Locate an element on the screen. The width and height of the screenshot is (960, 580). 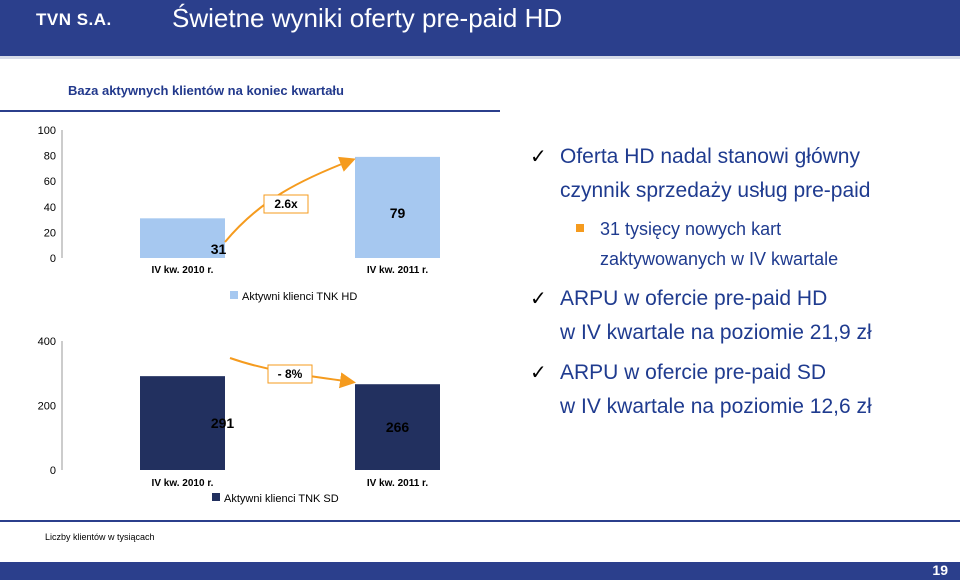
header-rule is located at coordinates (480, 57).